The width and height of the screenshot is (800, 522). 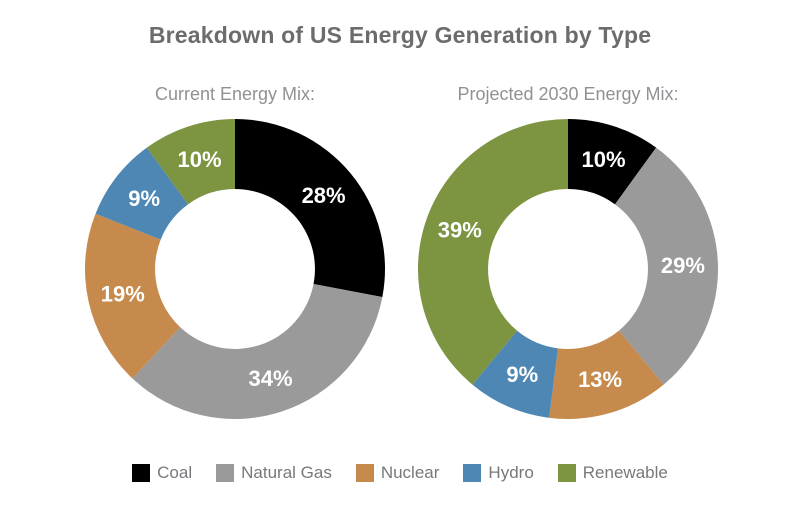 What do you see at coordinates (270, 378) in the screenshot?
I see `slice-percentage-label: 34%` at bounding box center [270, 378].